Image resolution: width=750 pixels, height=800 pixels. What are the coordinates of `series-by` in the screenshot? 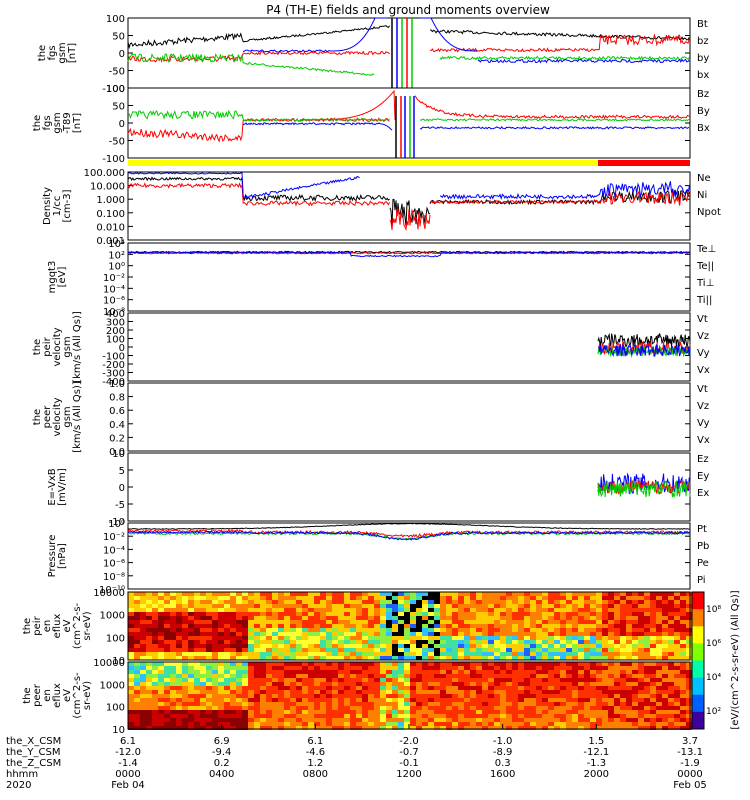 It's located at (251, 64).